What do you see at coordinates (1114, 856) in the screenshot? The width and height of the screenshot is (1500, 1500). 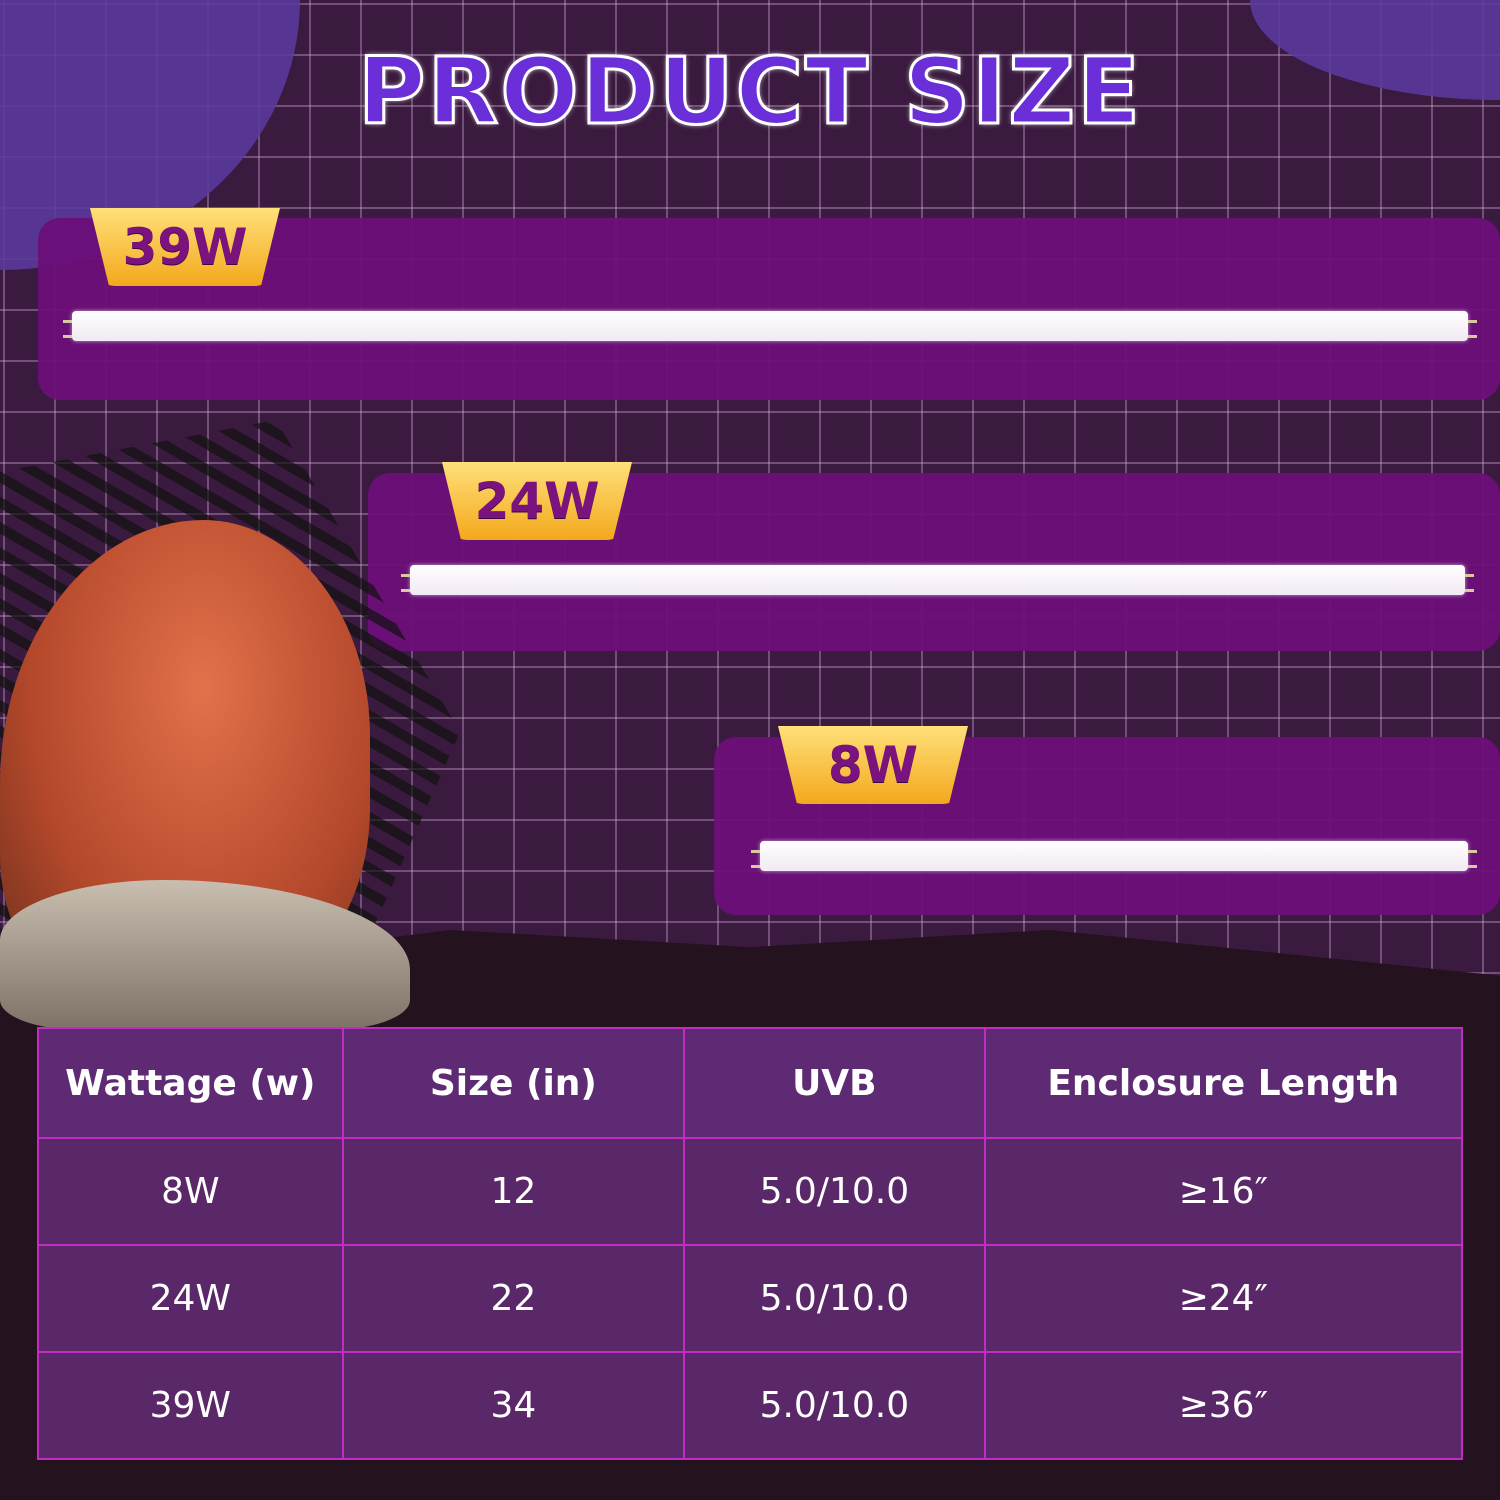 I see `uvb-tube-8w` at bounding box center [1114, 856].